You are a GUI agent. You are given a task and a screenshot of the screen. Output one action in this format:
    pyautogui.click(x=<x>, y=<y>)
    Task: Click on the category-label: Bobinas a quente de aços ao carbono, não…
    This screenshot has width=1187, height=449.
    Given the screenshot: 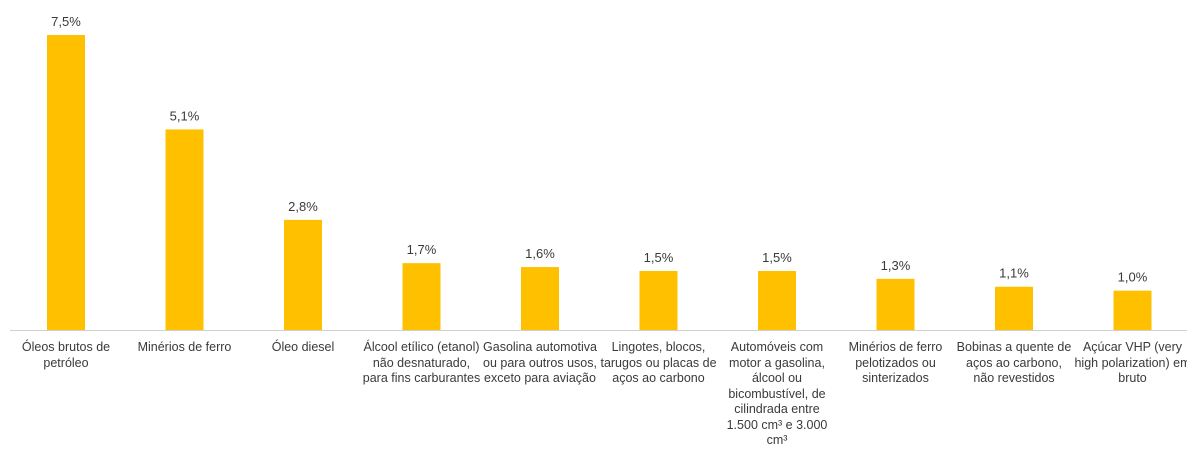 What is the action you would take?
    pyautogui.click(x=1014, y=363)
    